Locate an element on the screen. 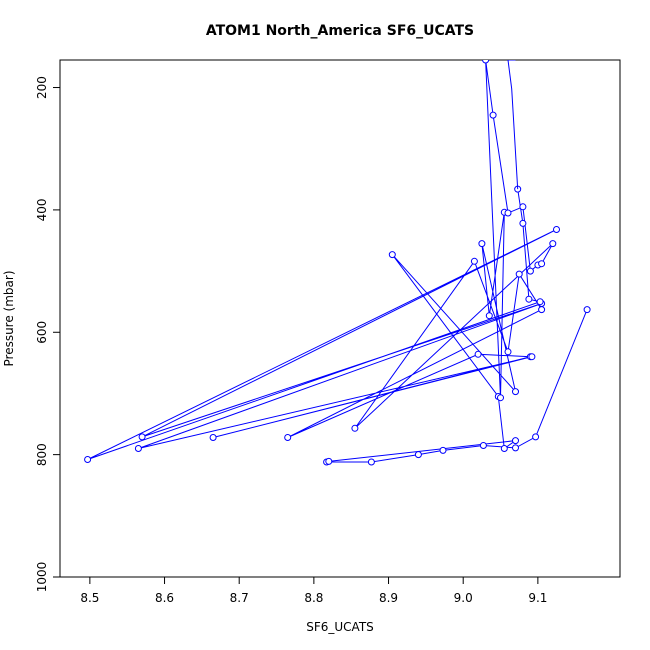 This screenshot has width=650, height=650. x-tick-label: 8.6 is located at coordinates (164, 598).